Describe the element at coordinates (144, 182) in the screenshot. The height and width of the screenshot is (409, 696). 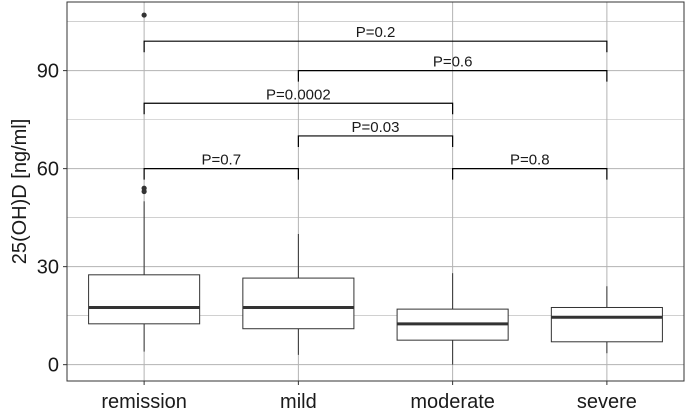
I see `box-remission` at that location.